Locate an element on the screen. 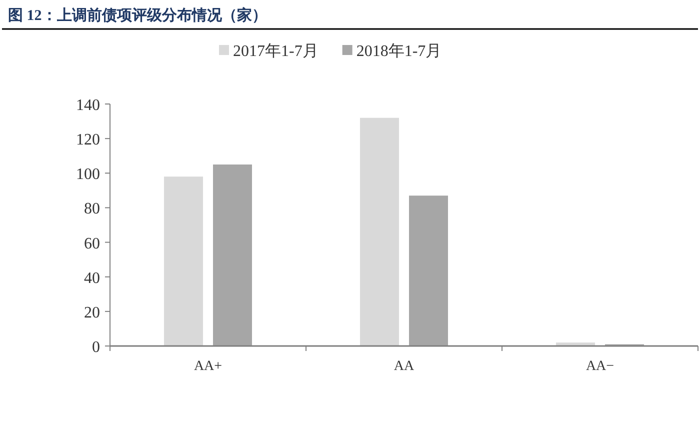  y-tick-label: 40 is located at coordinates (92, 278).